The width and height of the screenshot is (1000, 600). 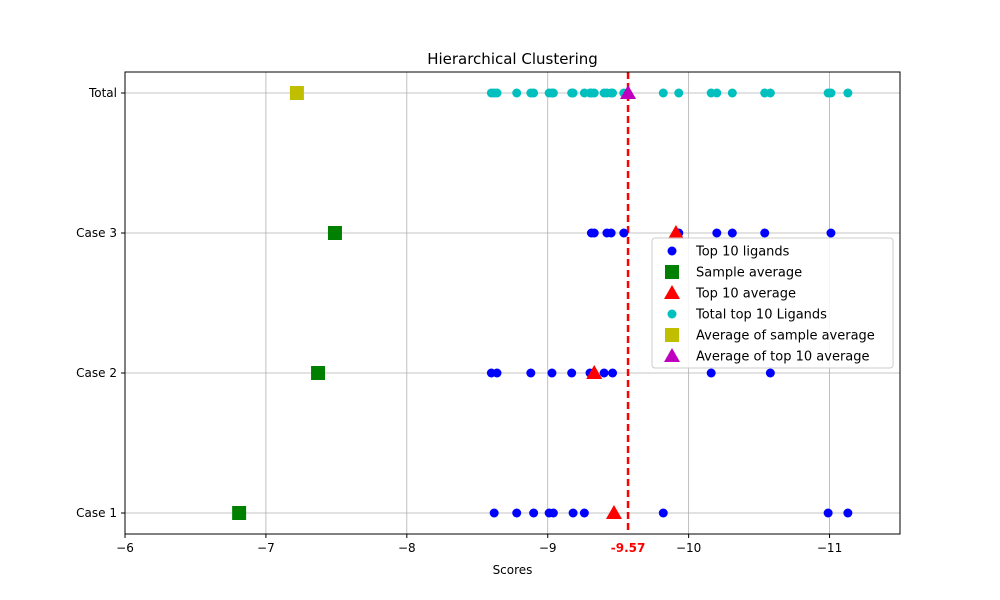 I want to click on average-of-sample-average-point, so click(x=296, y=93).